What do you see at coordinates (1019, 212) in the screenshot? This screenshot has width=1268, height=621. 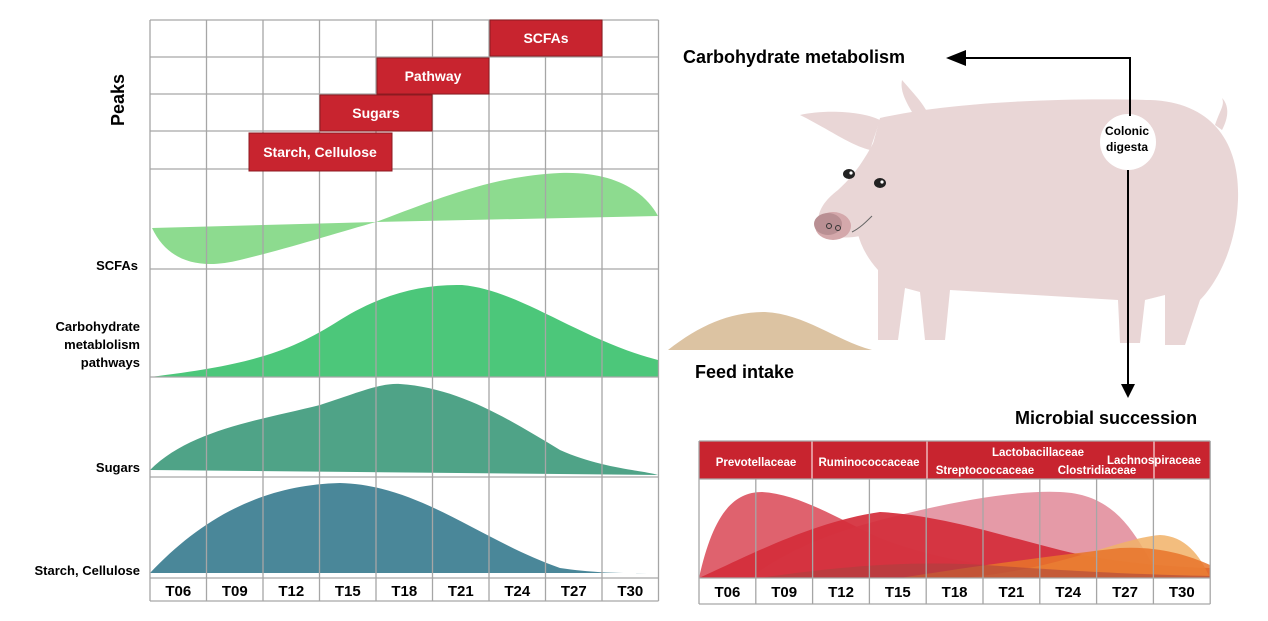 I see `pig-illustration` at bounding box center [1019, 212].